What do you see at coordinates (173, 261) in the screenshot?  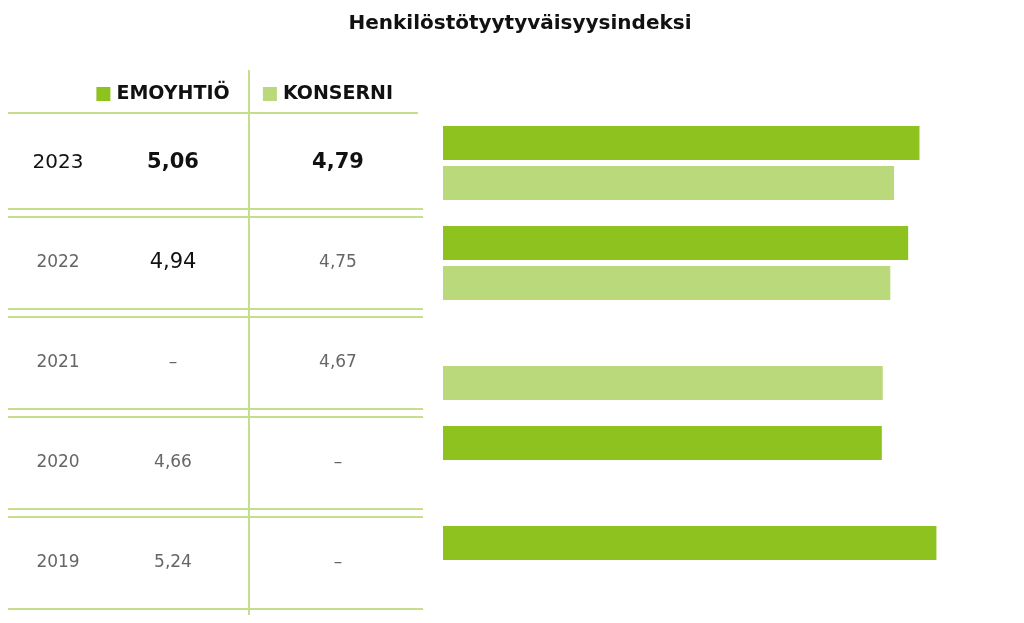 I see `data-label: 4,94` at bounding box center [173, 261].